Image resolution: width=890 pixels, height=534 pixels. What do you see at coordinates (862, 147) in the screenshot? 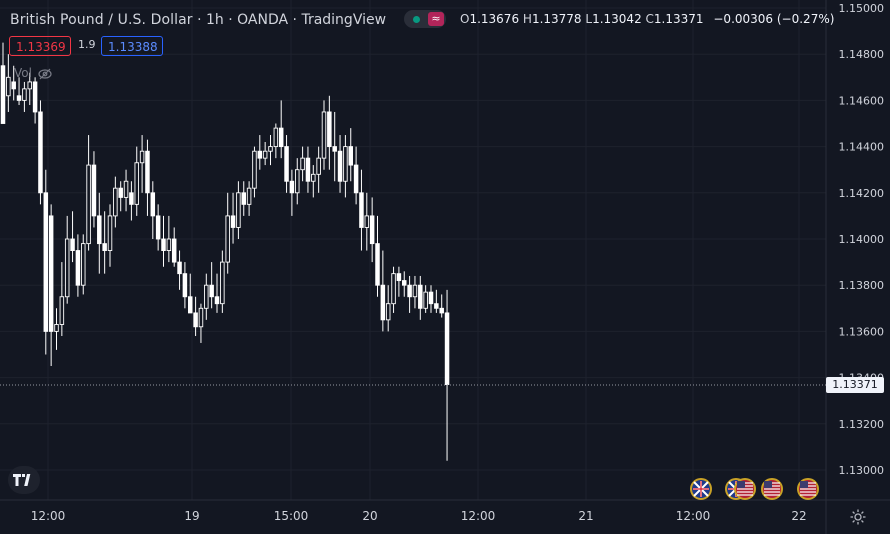
I see `price-tick-label: 1.14400` at bounding box center [862, 147].